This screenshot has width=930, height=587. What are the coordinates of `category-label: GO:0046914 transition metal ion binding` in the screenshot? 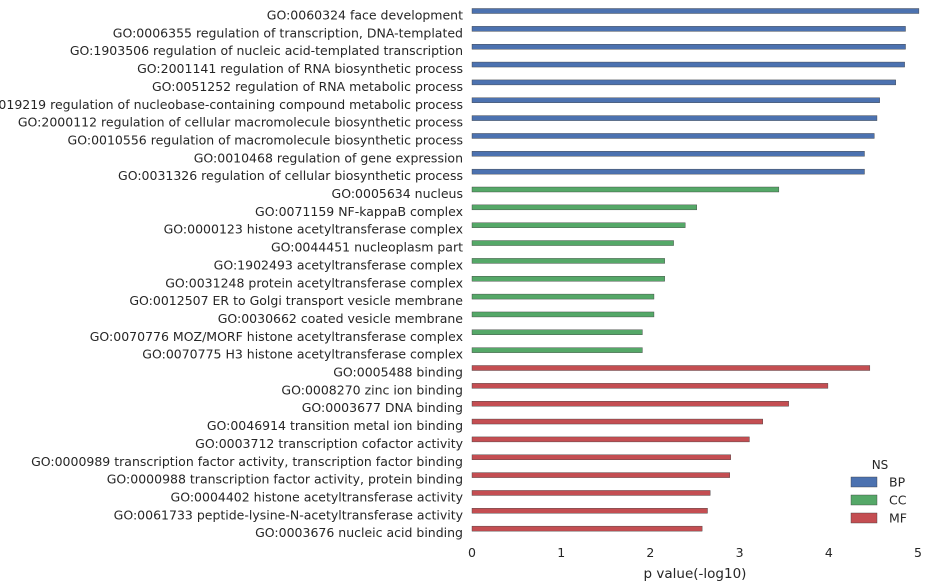 It's located at (335, 425).